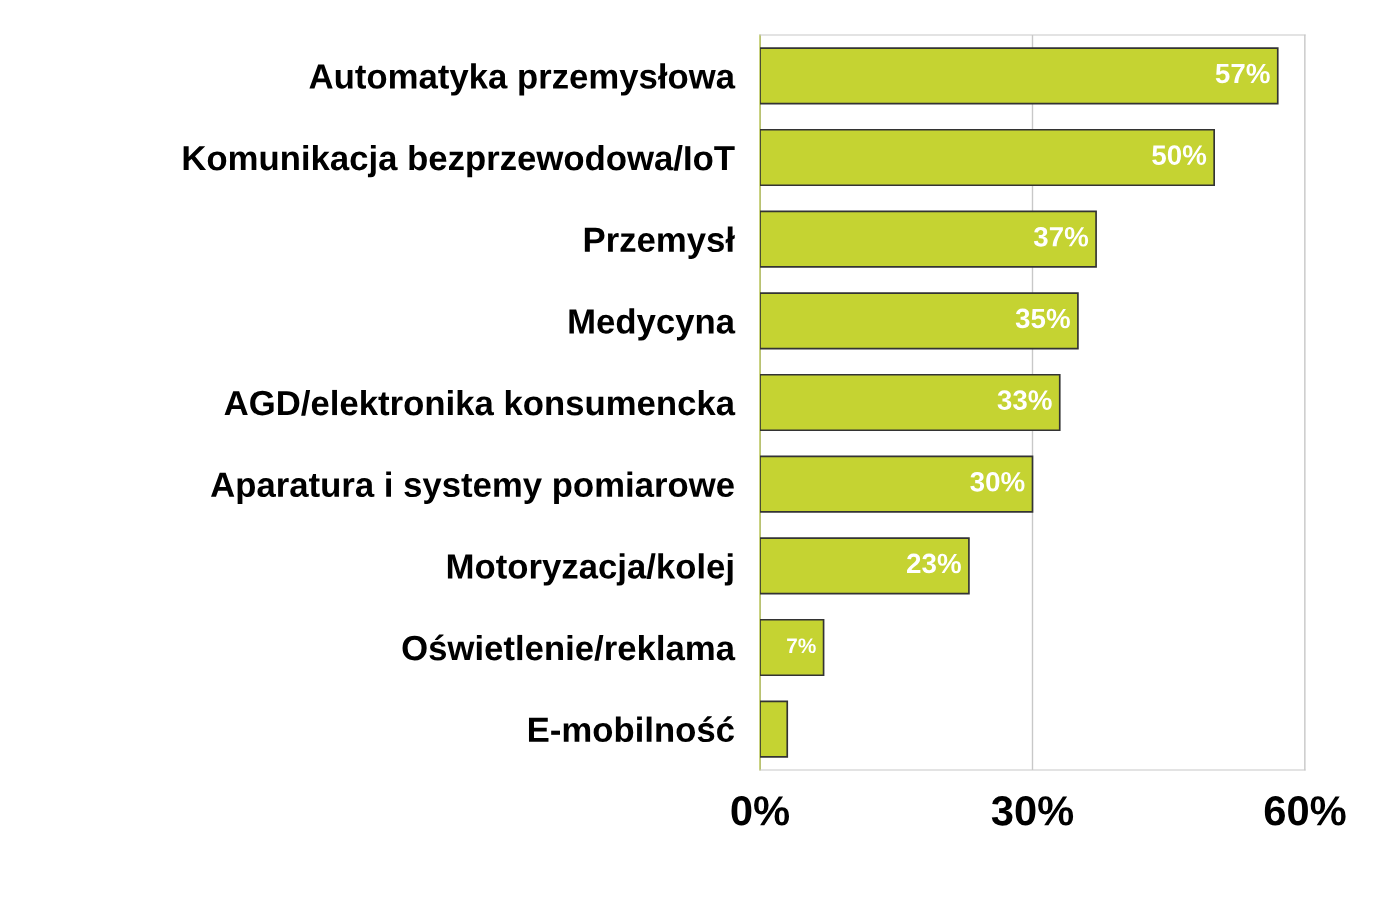 The width and height of the screenshot is (1400, 900). I want to click on x-tick-label: 30%, so click(1032, 811).